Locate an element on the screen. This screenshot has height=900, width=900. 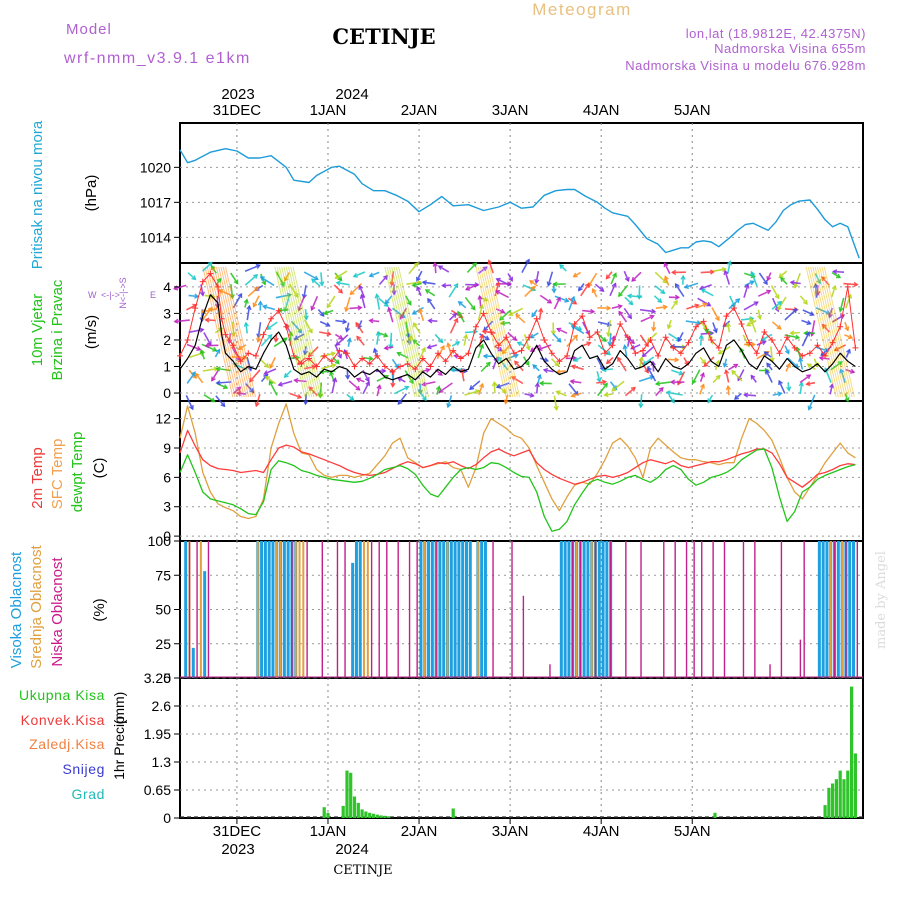
dewpoint-line is located at coordinates (517, 490).